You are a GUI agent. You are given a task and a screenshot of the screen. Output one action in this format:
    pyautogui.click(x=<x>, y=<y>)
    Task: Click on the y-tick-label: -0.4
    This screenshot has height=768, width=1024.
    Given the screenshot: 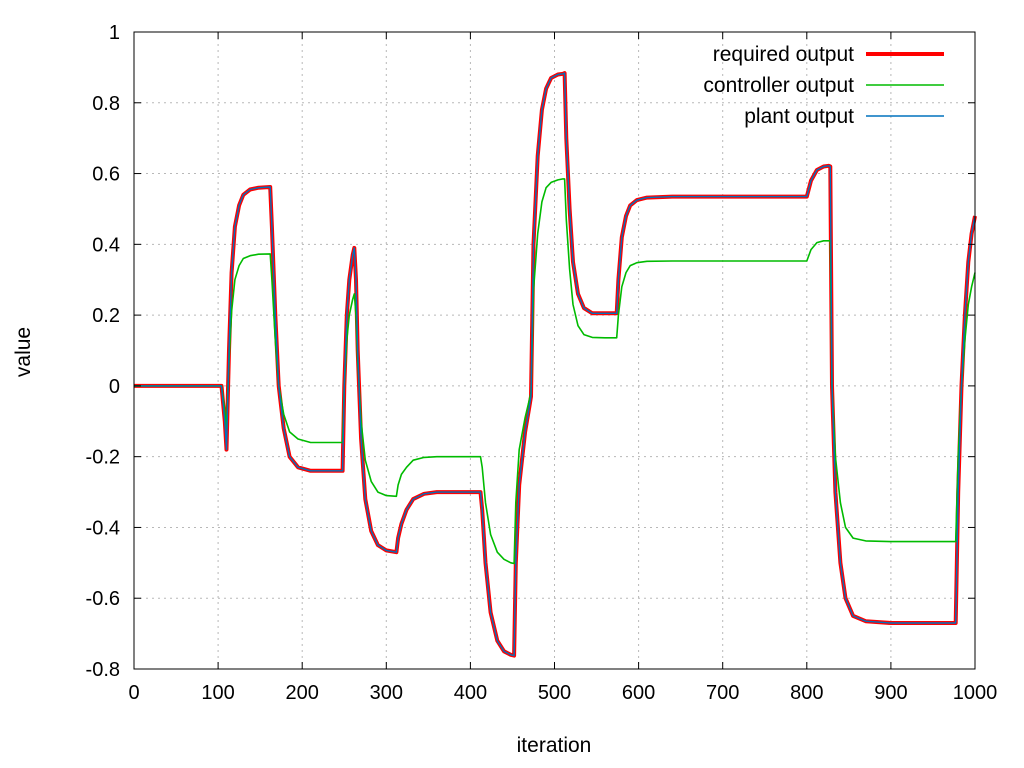 What is the action you would take?
    pyautogui.click(x=103, y=528)
    